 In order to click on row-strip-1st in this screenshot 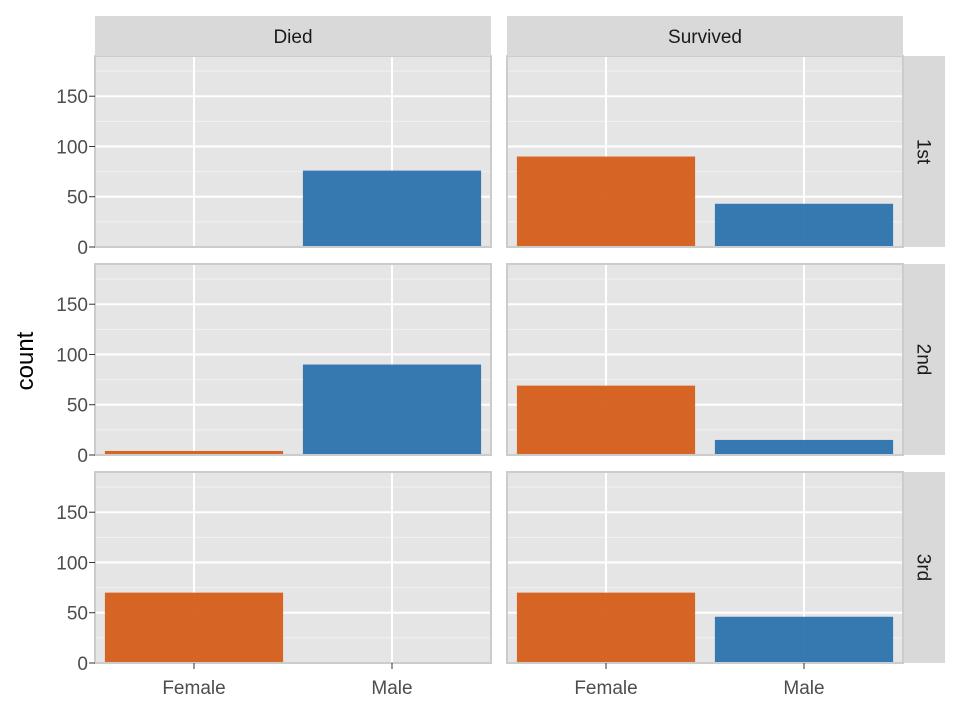, I will do `click(924, 151)`.